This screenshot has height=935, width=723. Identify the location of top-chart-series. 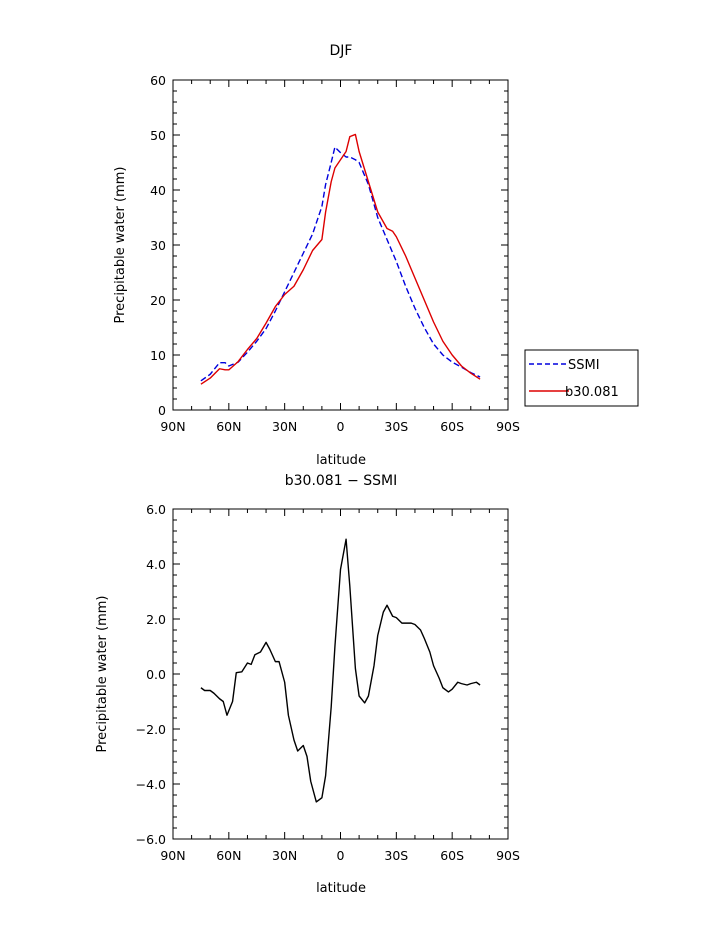
(340, 259).